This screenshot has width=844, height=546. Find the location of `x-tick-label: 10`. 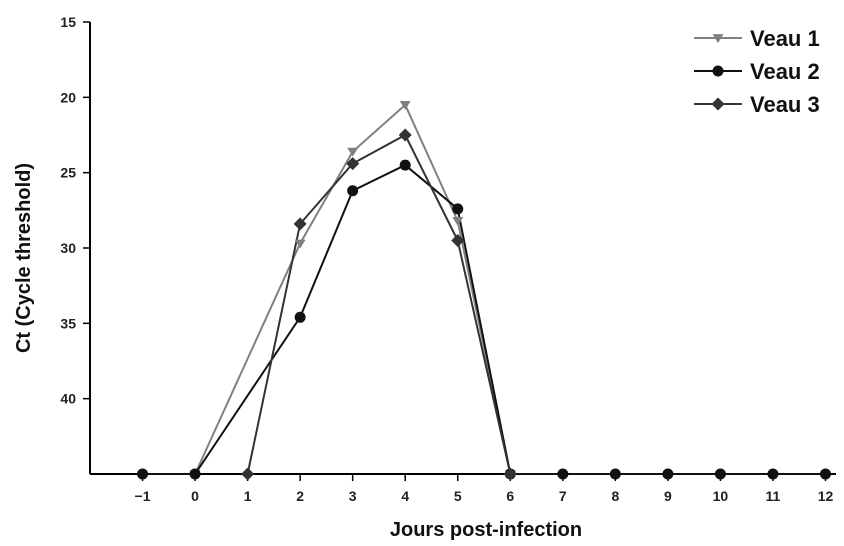

x-tick-label: 10 is located at coordinates (721, 496).